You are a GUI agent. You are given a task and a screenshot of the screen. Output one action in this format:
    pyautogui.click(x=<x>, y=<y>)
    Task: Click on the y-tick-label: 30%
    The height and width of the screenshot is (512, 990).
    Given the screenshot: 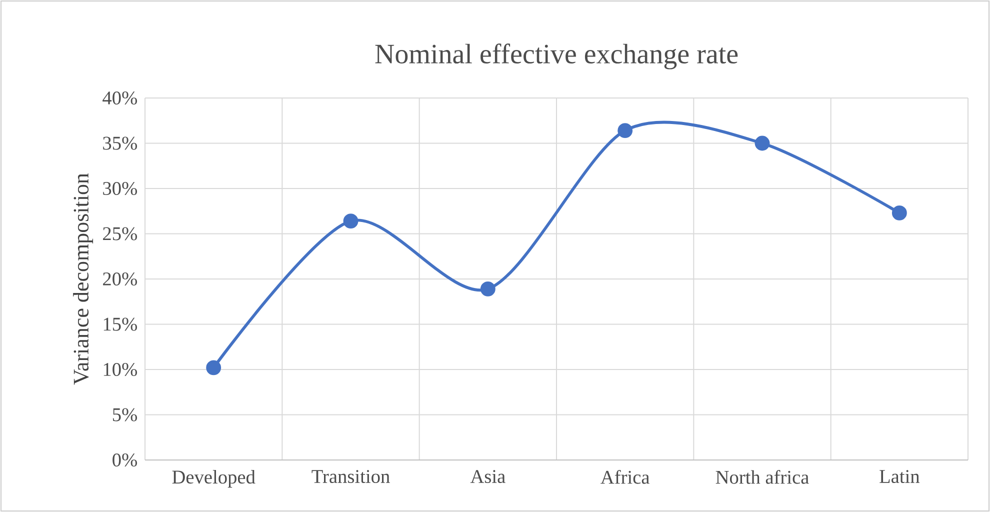 What is the action you would take?
    pyautogui.click(x=120, y=189)
    